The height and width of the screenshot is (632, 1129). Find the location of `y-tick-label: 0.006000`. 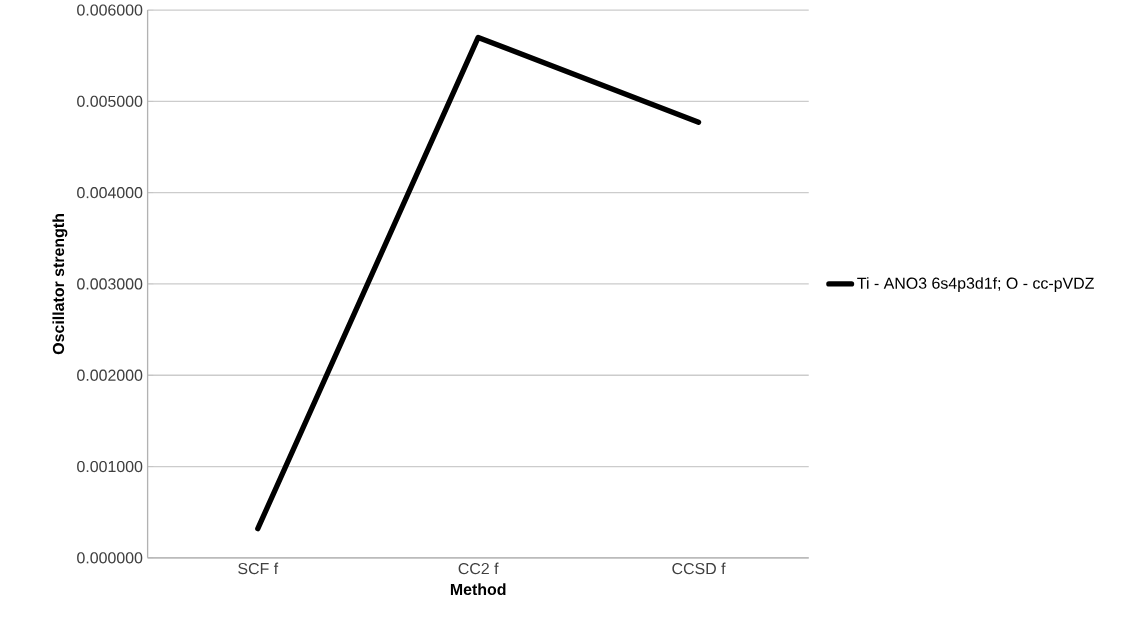

y-tick-label: 0.006000 is located at coordinates (110, 10).